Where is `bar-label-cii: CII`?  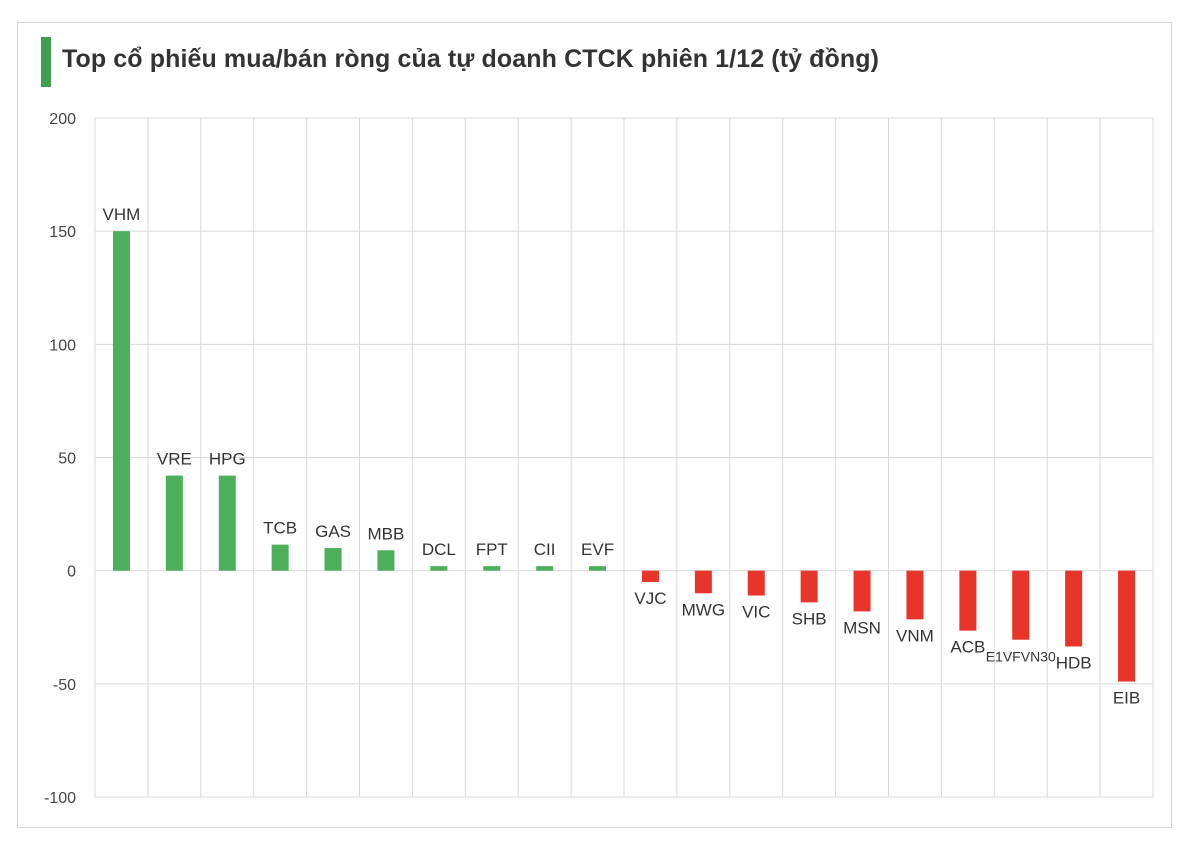
bar-label-cii: CII is located at coordinates (545, 549).